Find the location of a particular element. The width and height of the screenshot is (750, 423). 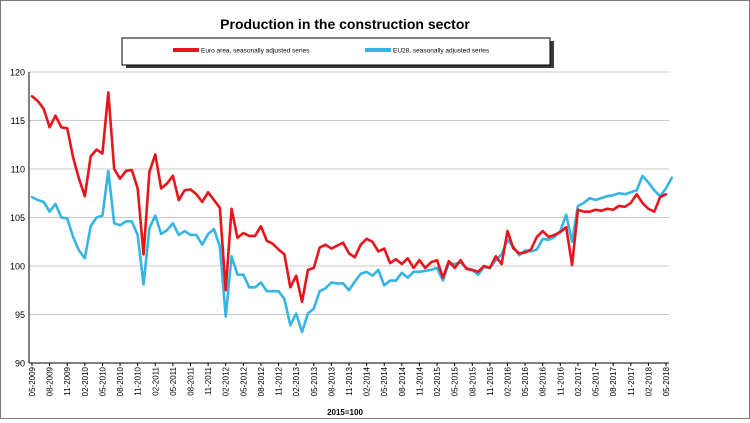

x-tick-label-05-2017: 05-2017 is located at coordinates (596, 381).